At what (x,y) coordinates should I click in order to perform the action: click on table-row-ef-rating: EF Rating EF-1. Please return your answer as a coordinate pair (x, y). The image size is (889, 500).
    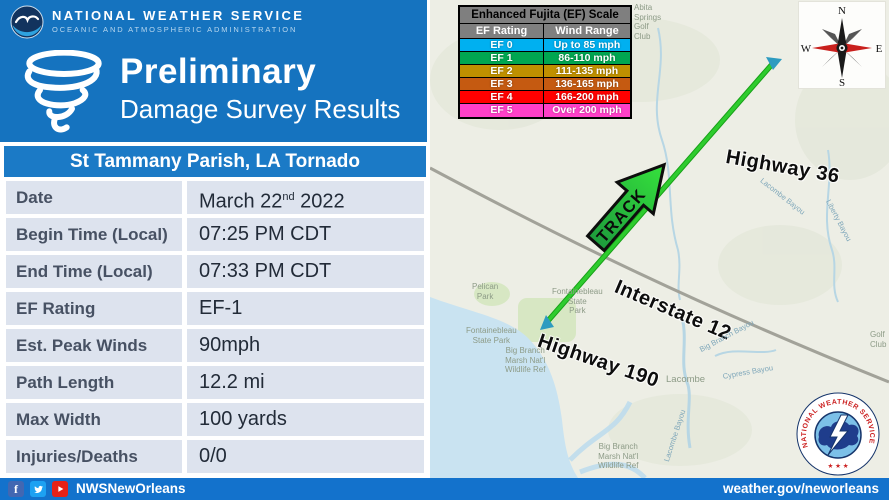
    Looking at the image, I should click on (215, 308).